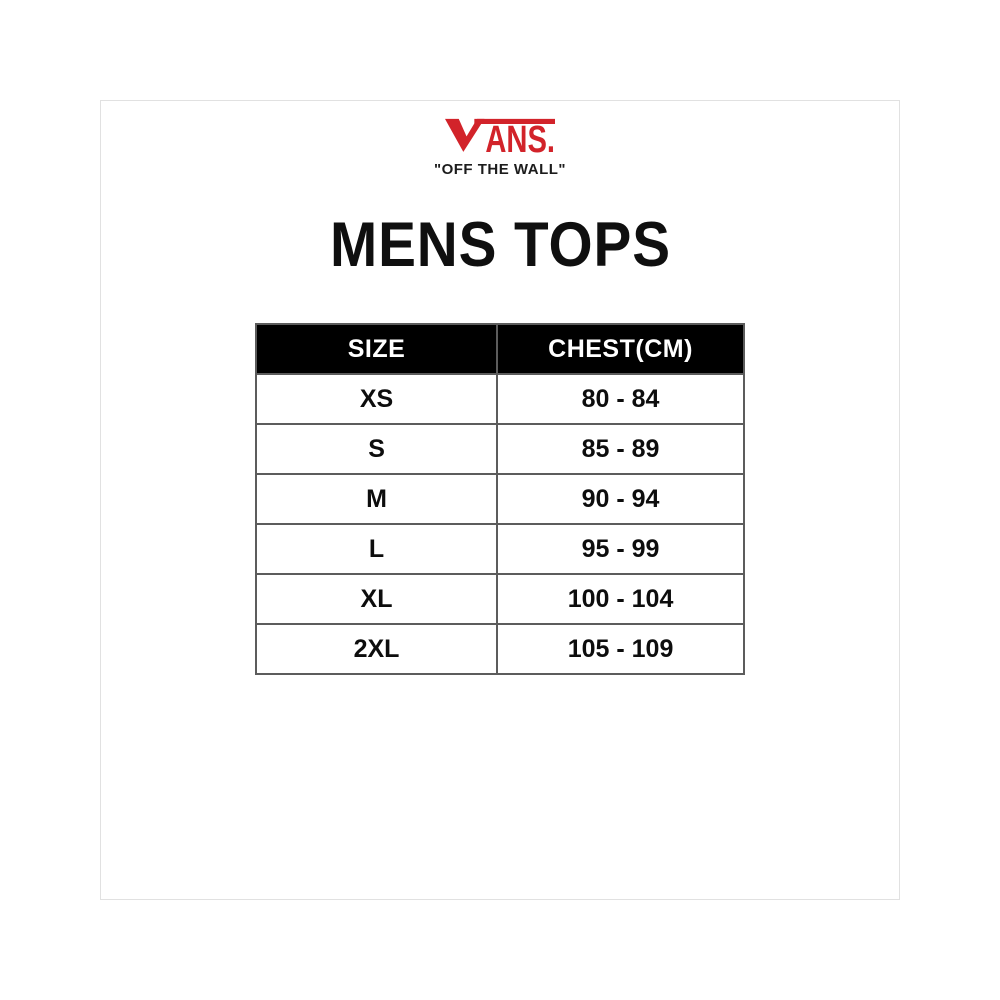  What do you see at coordinates (500, 245) in the screenshot?
I see `page-title: MENS TOPS` at bounding box center [500, 245].